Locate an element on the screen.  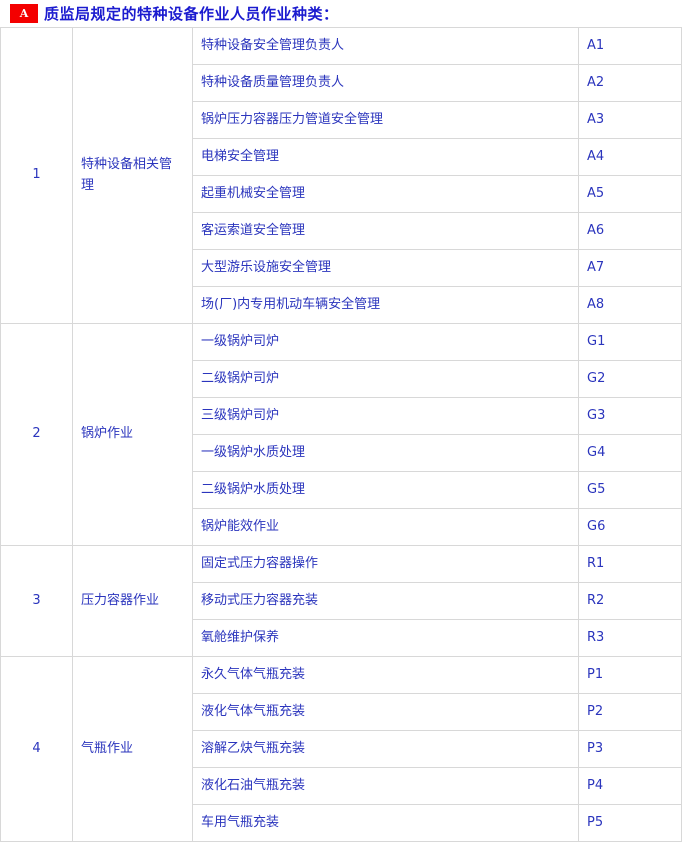
group-category-cell: 锅炉作业 is located at coordinates (132, 434).